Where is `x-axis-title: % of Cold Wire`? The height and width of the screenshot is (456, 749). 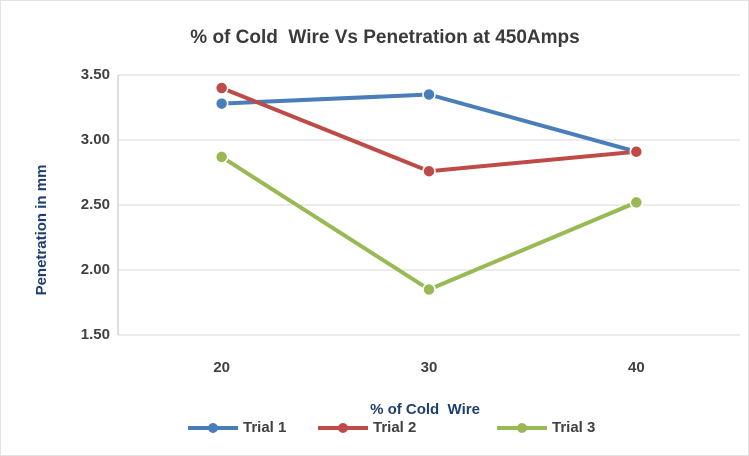
x-axis-title: % of Cold Wire is located at coordinates (425, 409).